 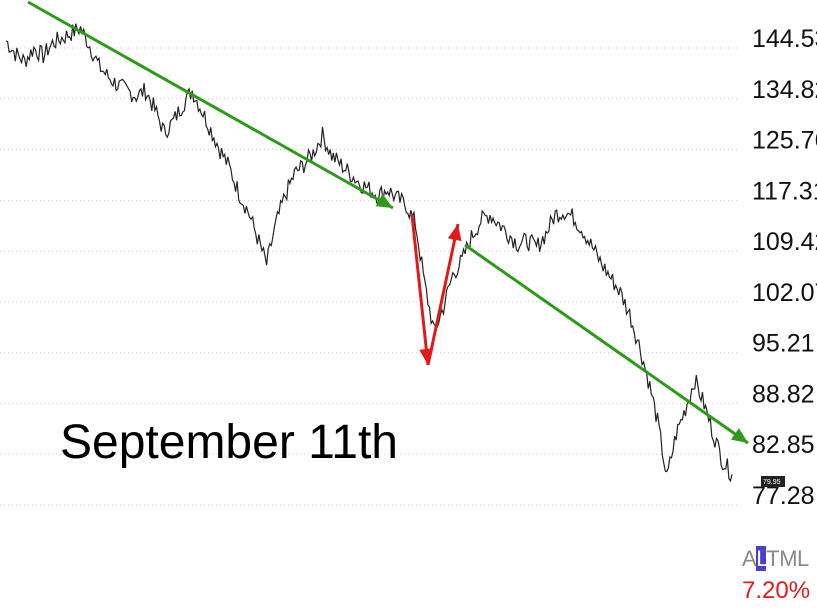 I want to click on last-price-badge: 79.95, so click(x=773, y=481).